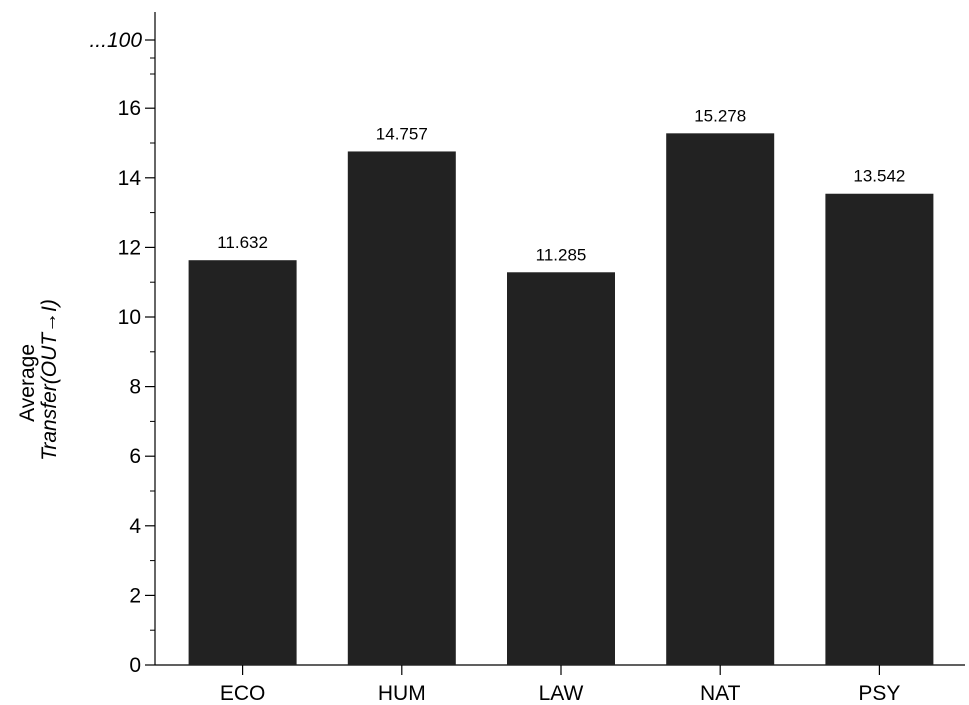  I want to click on data-label-law: 11.285, so click(561, 254).